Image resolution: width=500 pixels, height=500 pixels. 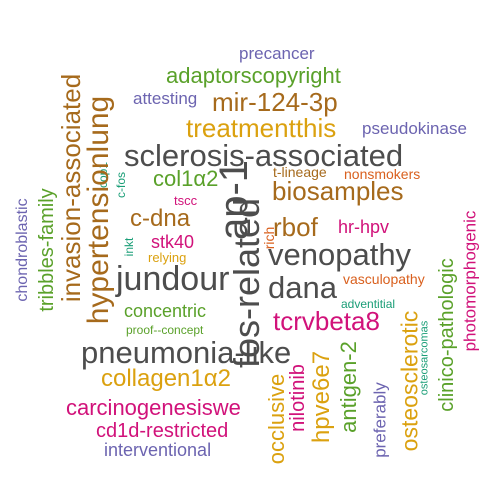 I want to click on word-tcrvbeta8: tcrvbeta8, so click(x=326, y=321).